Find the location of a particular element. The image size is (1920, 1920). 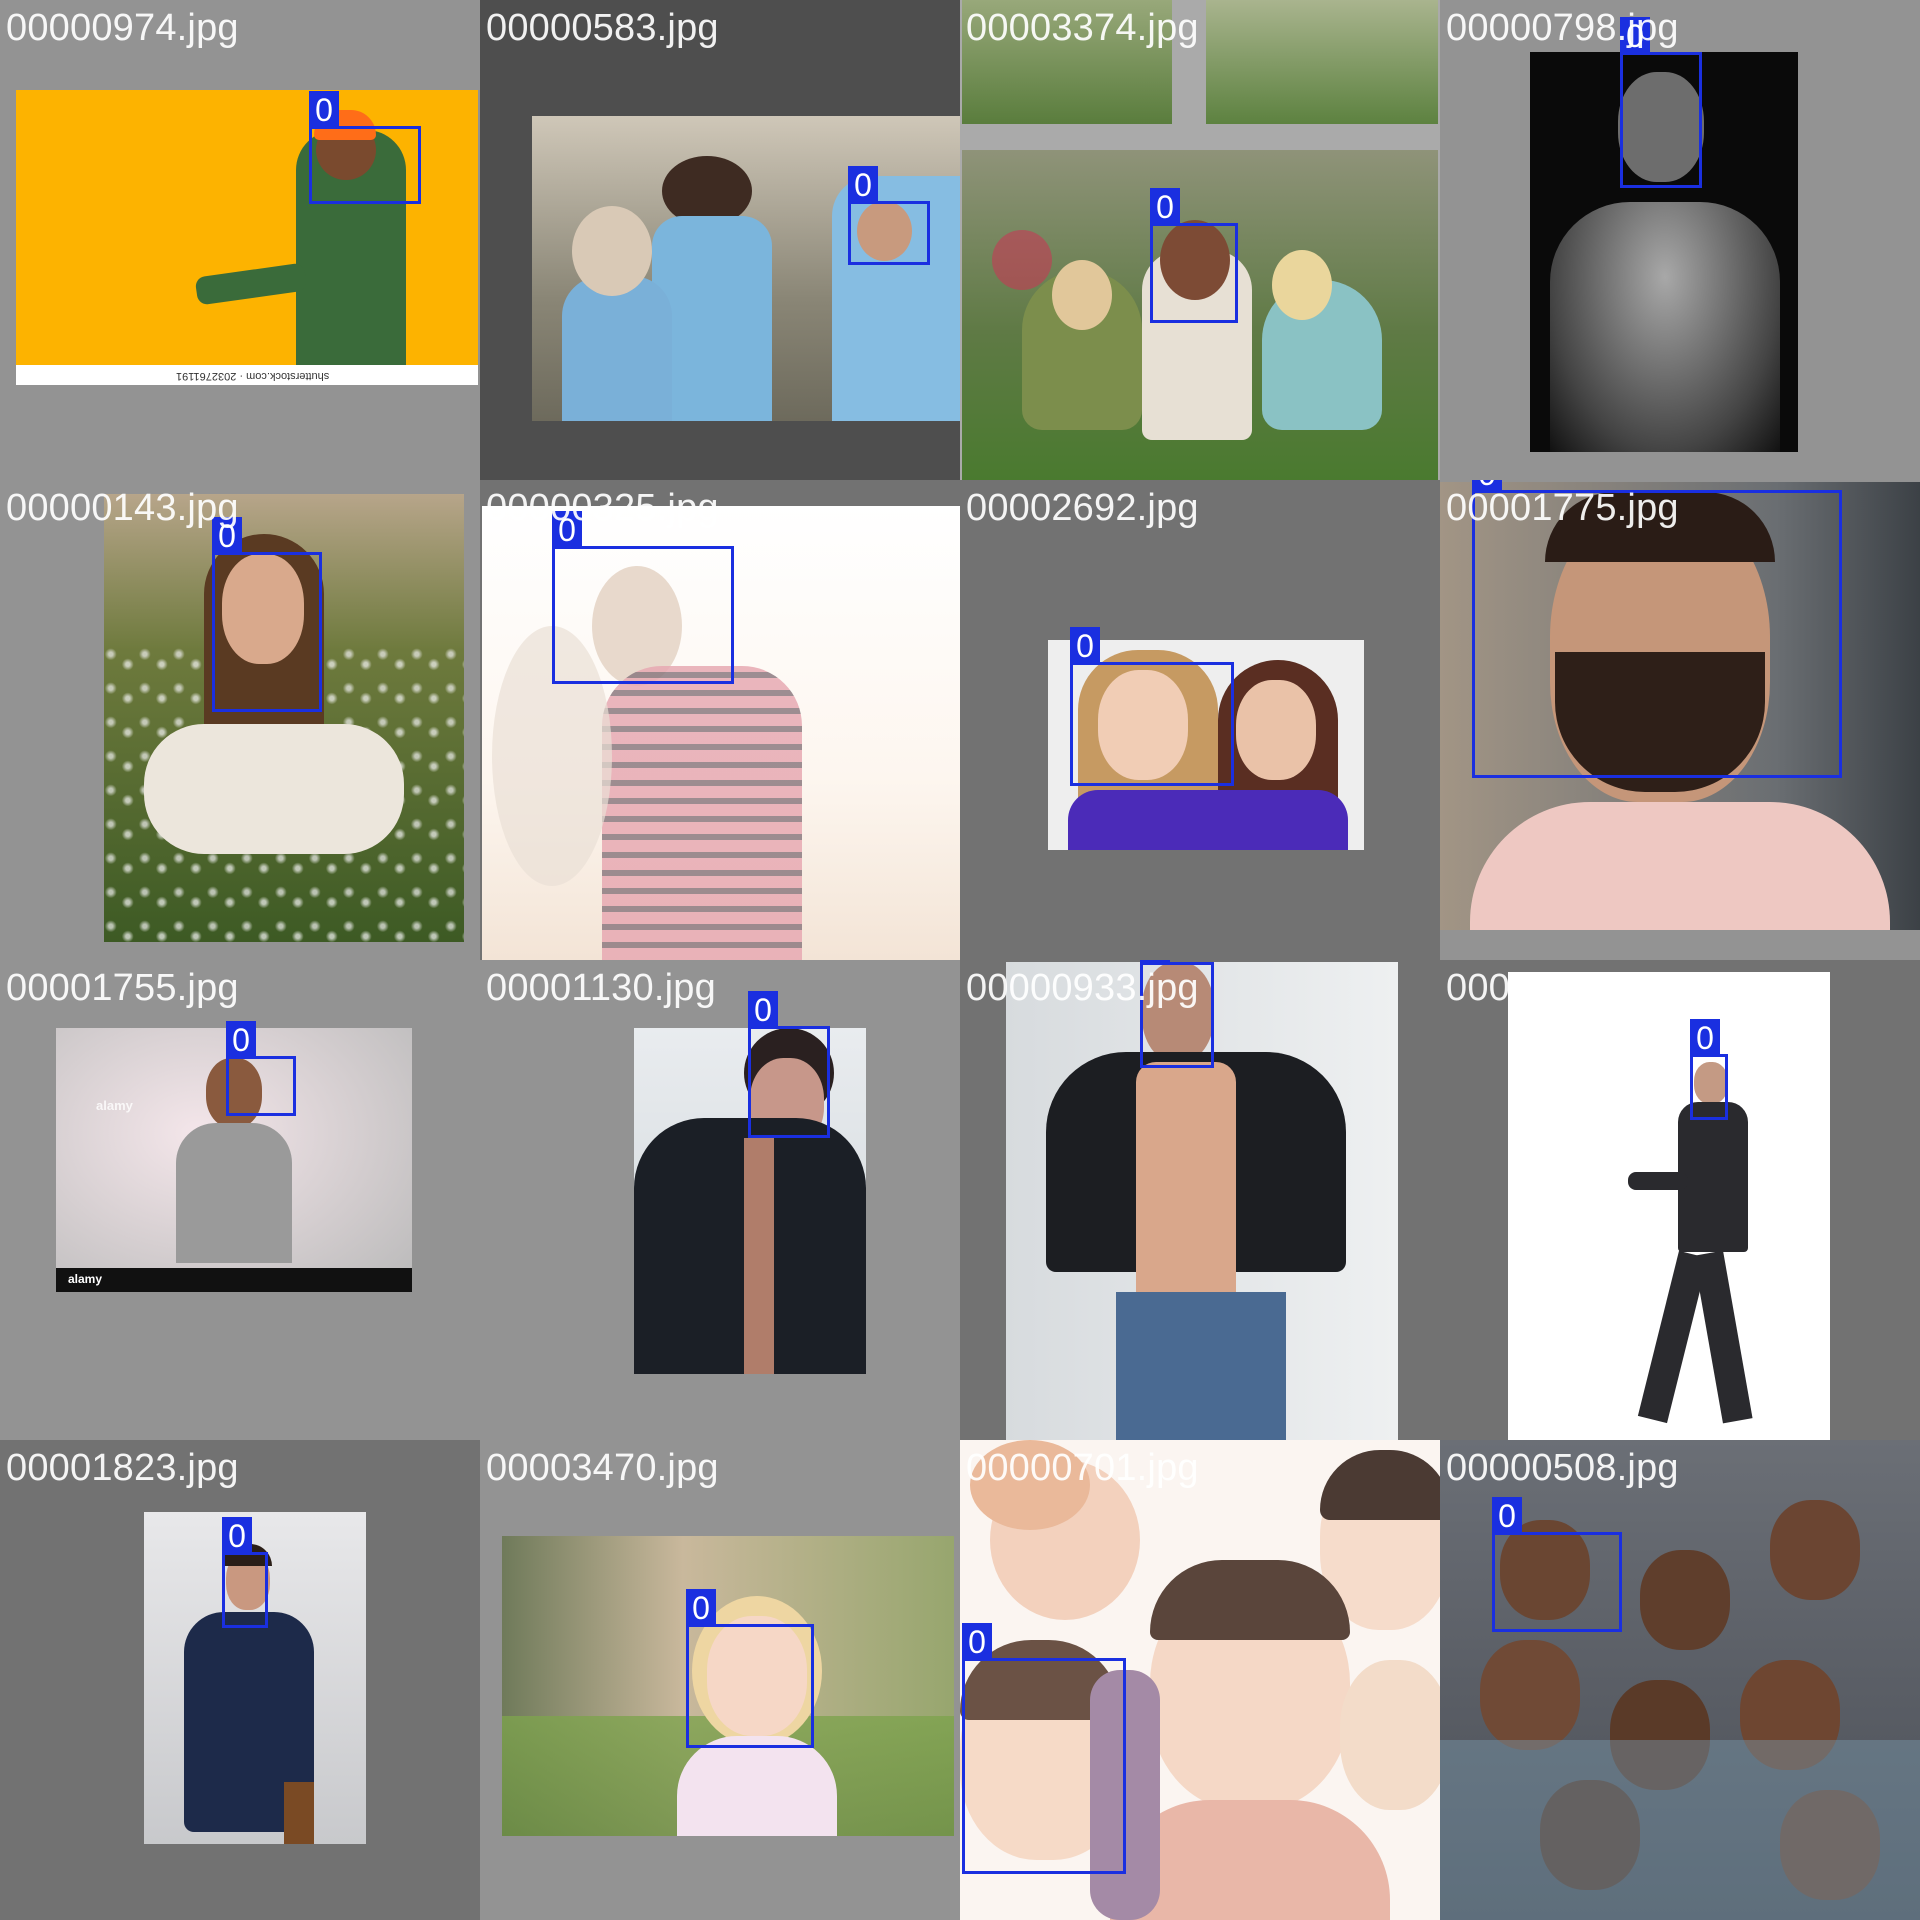

photo: shutterstock.com · 2032761191 is located at coordinates (247, 237).